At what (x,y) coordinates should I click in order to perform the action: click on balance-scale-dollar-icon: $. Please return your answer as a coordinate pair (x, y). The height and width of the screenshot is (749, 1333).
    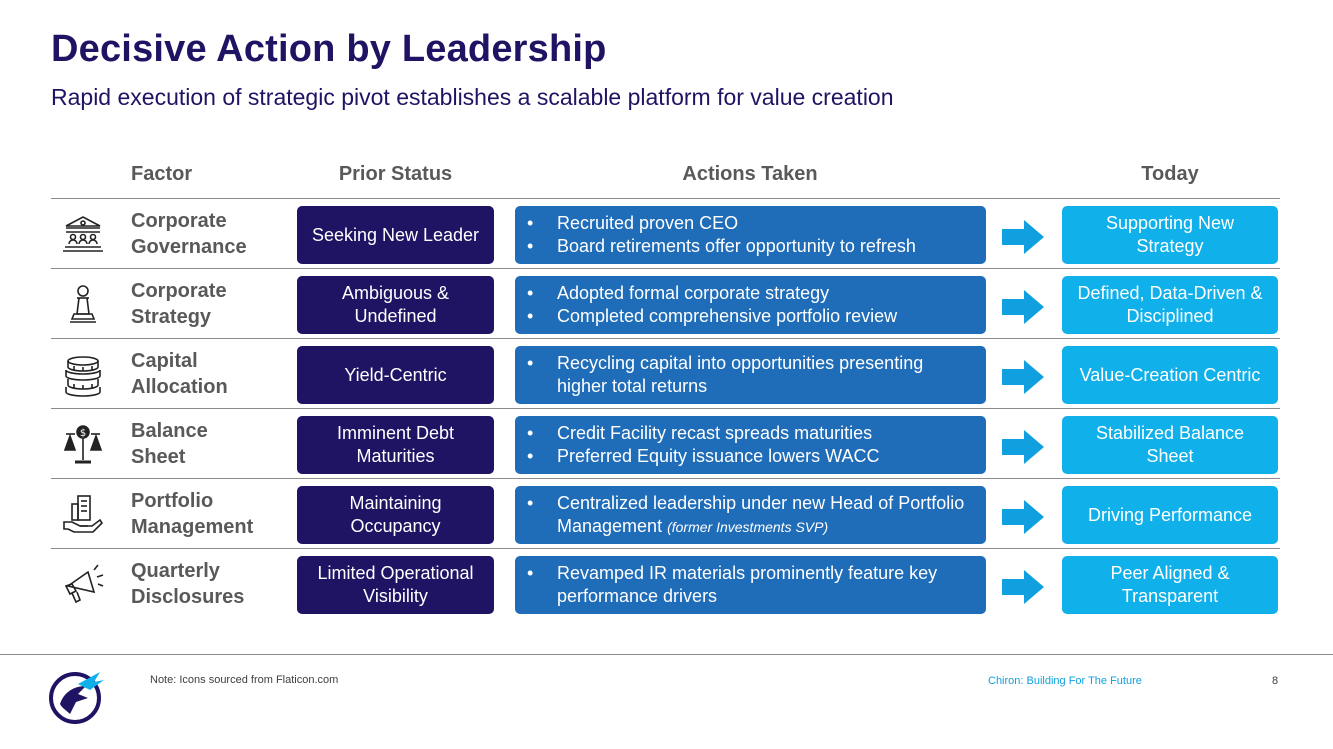
    Looking at the image, I should click on (83, 445).